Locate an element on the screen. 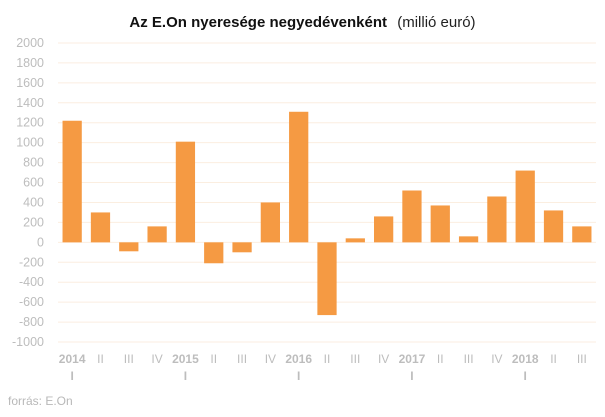  y-tick-label: 0 is located at coordinates (40, 242).